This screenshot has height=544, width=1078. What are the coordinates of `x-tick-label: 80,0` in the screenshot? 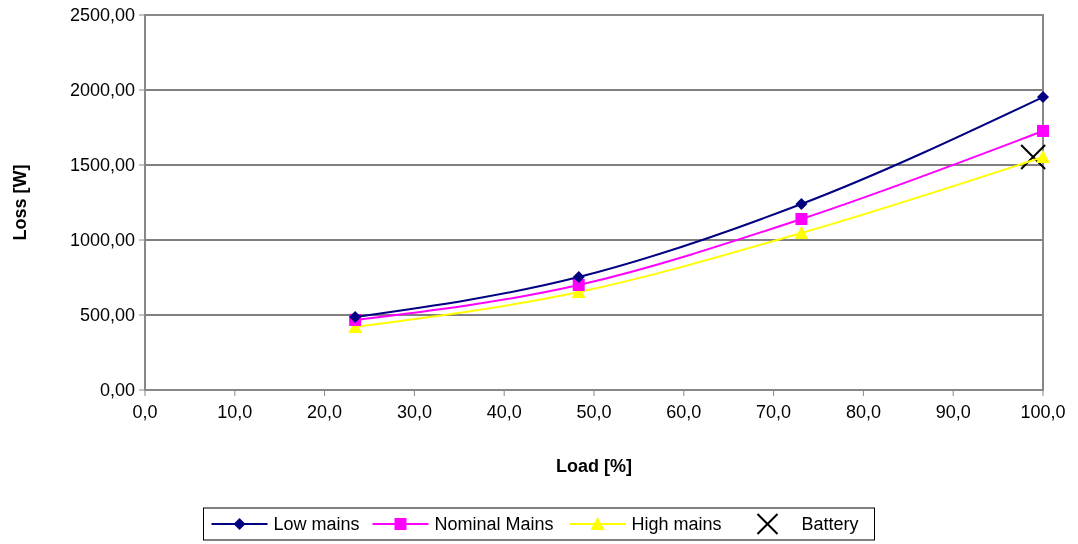 It's located at (863, 412).